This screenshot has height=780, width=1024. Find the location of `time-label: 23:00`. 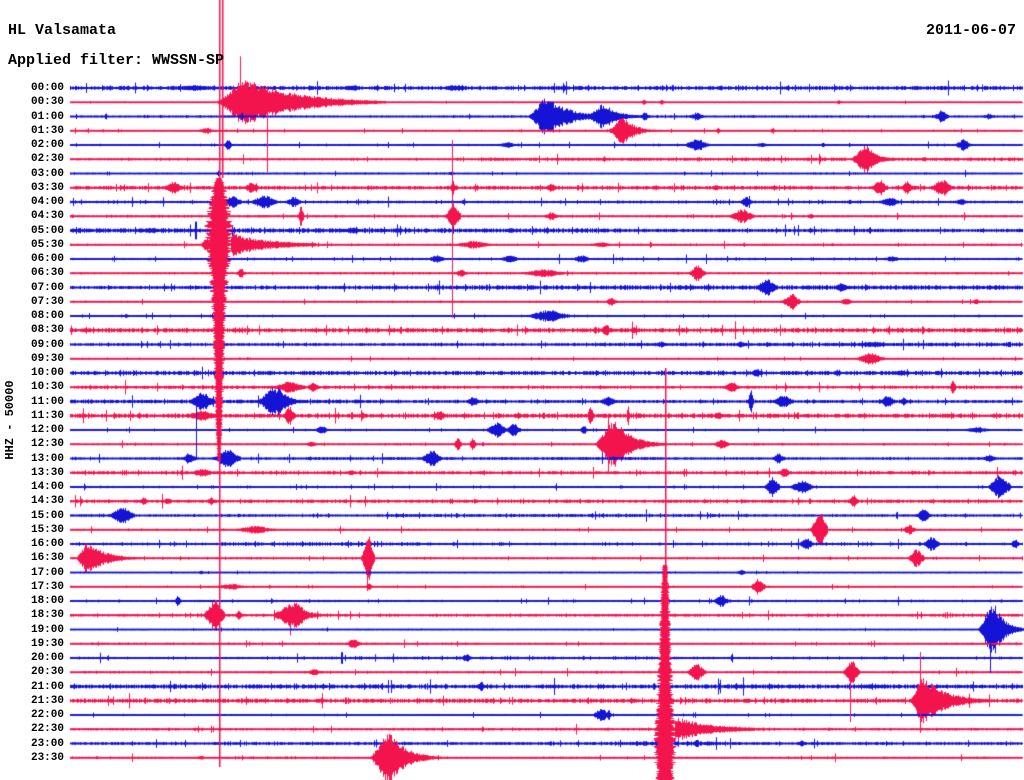

time-label: 23:00 is located at coordinates (47, 743).